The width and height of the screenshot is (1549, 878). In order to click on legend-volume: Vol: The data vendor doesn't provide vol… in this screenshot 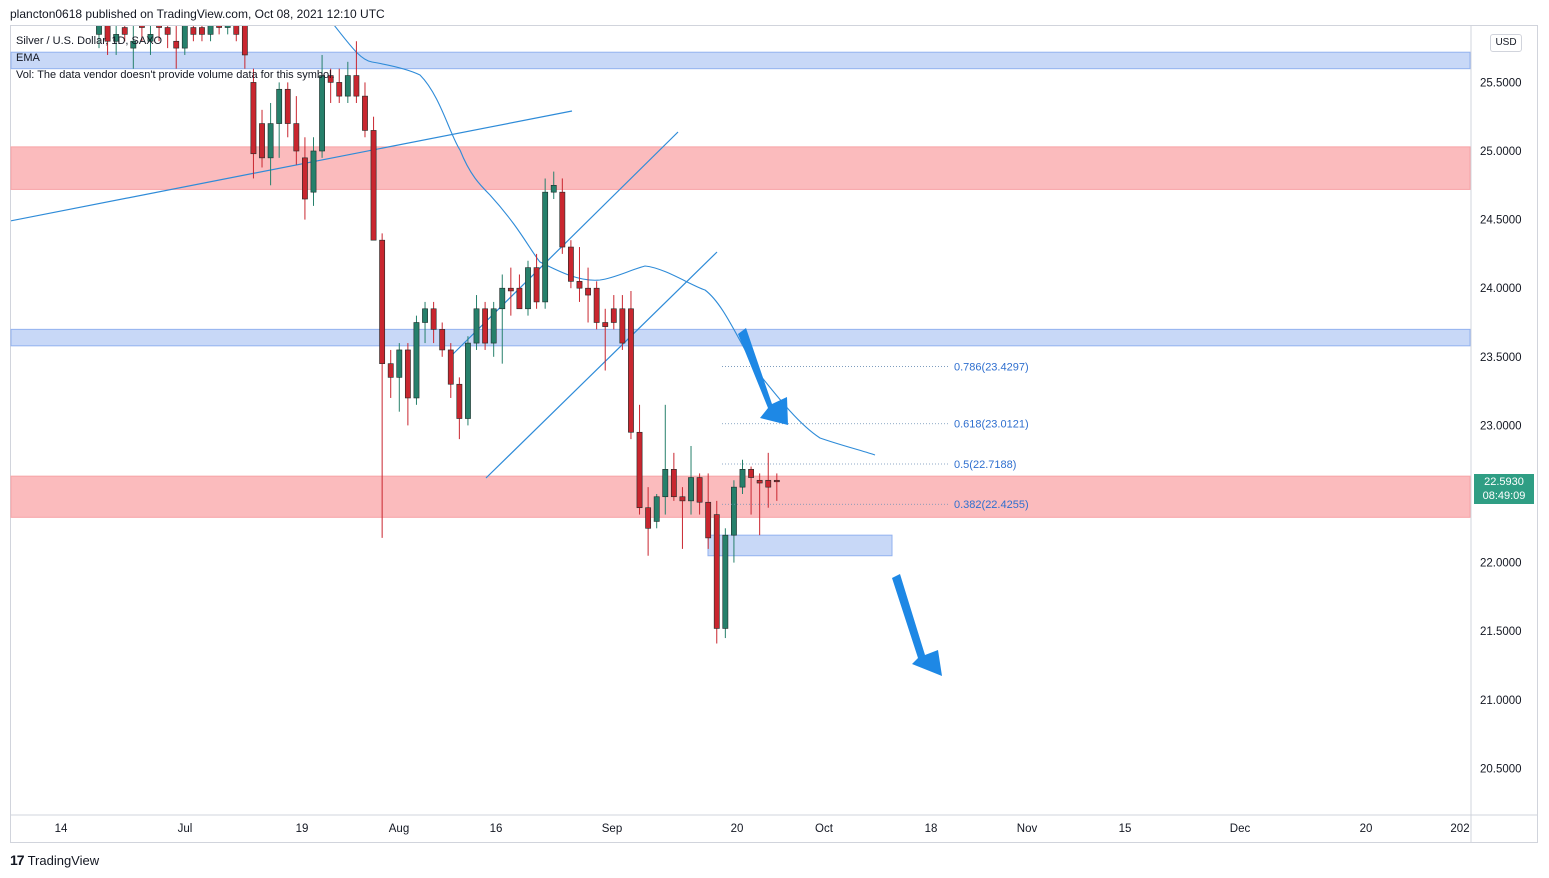, I will do `click(175, 75)`.